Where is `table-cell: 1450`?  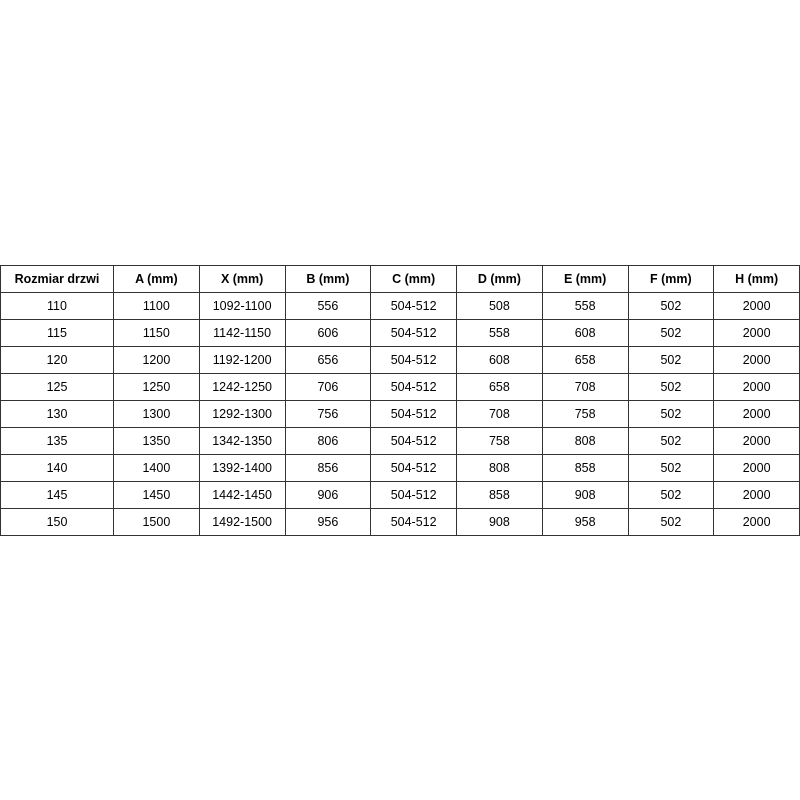
table-cell: 1450 is located at coordinates (156, 495).